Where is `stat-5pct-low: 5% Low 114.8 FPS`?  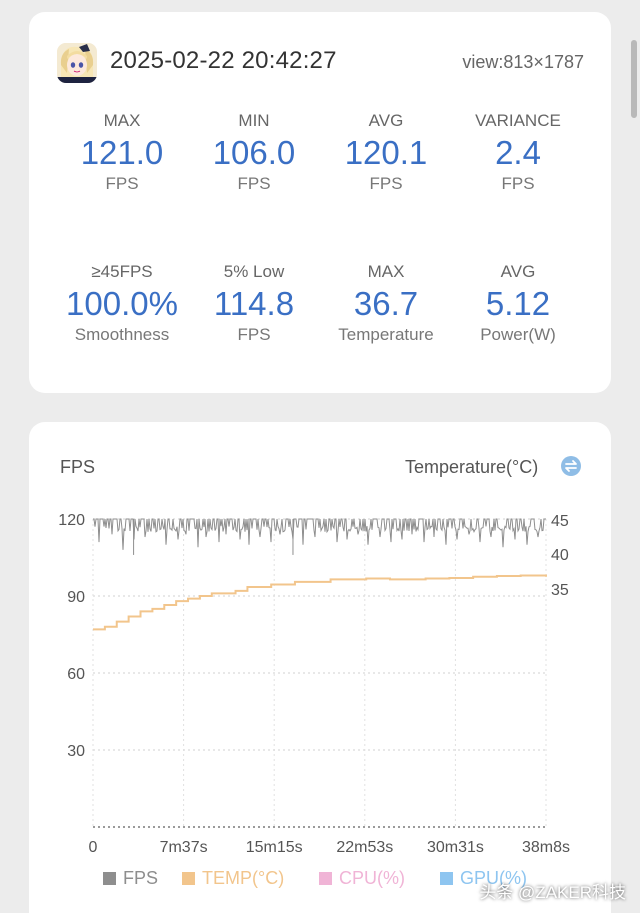 stat-5pct-low: 5% Low 114.8 FPS is located at coordinates (254, 303).